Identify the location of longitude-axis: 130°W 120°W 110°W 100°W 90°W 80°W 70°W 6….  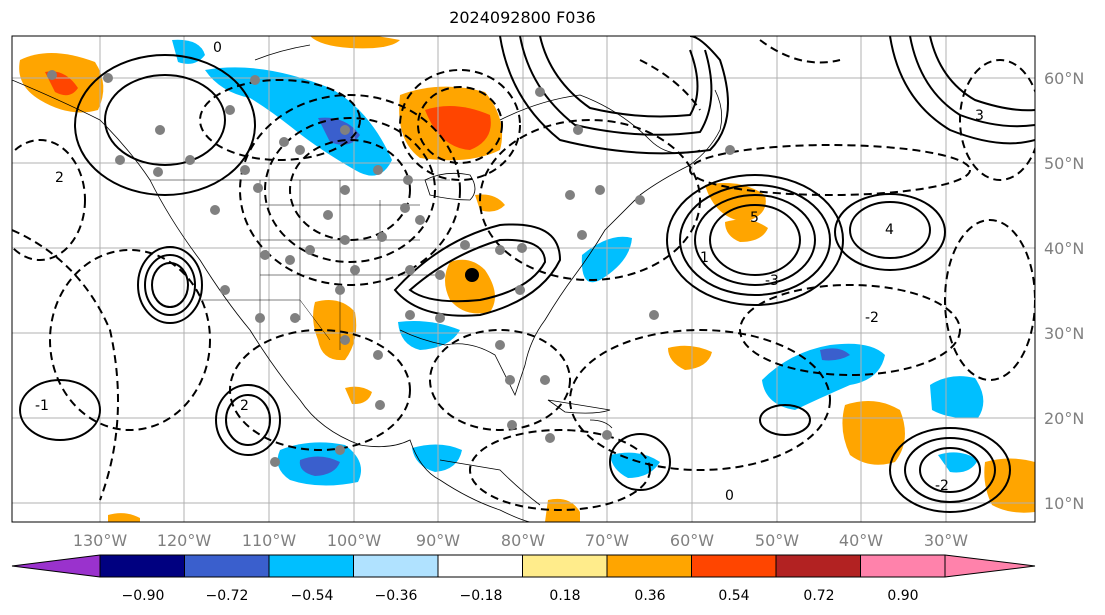
(520, 540).